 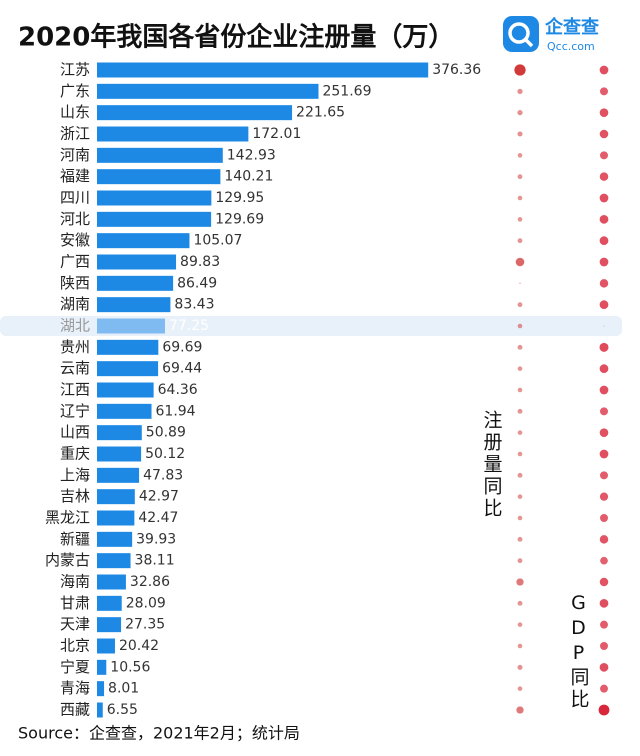 What do you see at coordinates (145, 625) in the screenshot?
I see `value-label: 27.35` at bounding box center [145, 625].